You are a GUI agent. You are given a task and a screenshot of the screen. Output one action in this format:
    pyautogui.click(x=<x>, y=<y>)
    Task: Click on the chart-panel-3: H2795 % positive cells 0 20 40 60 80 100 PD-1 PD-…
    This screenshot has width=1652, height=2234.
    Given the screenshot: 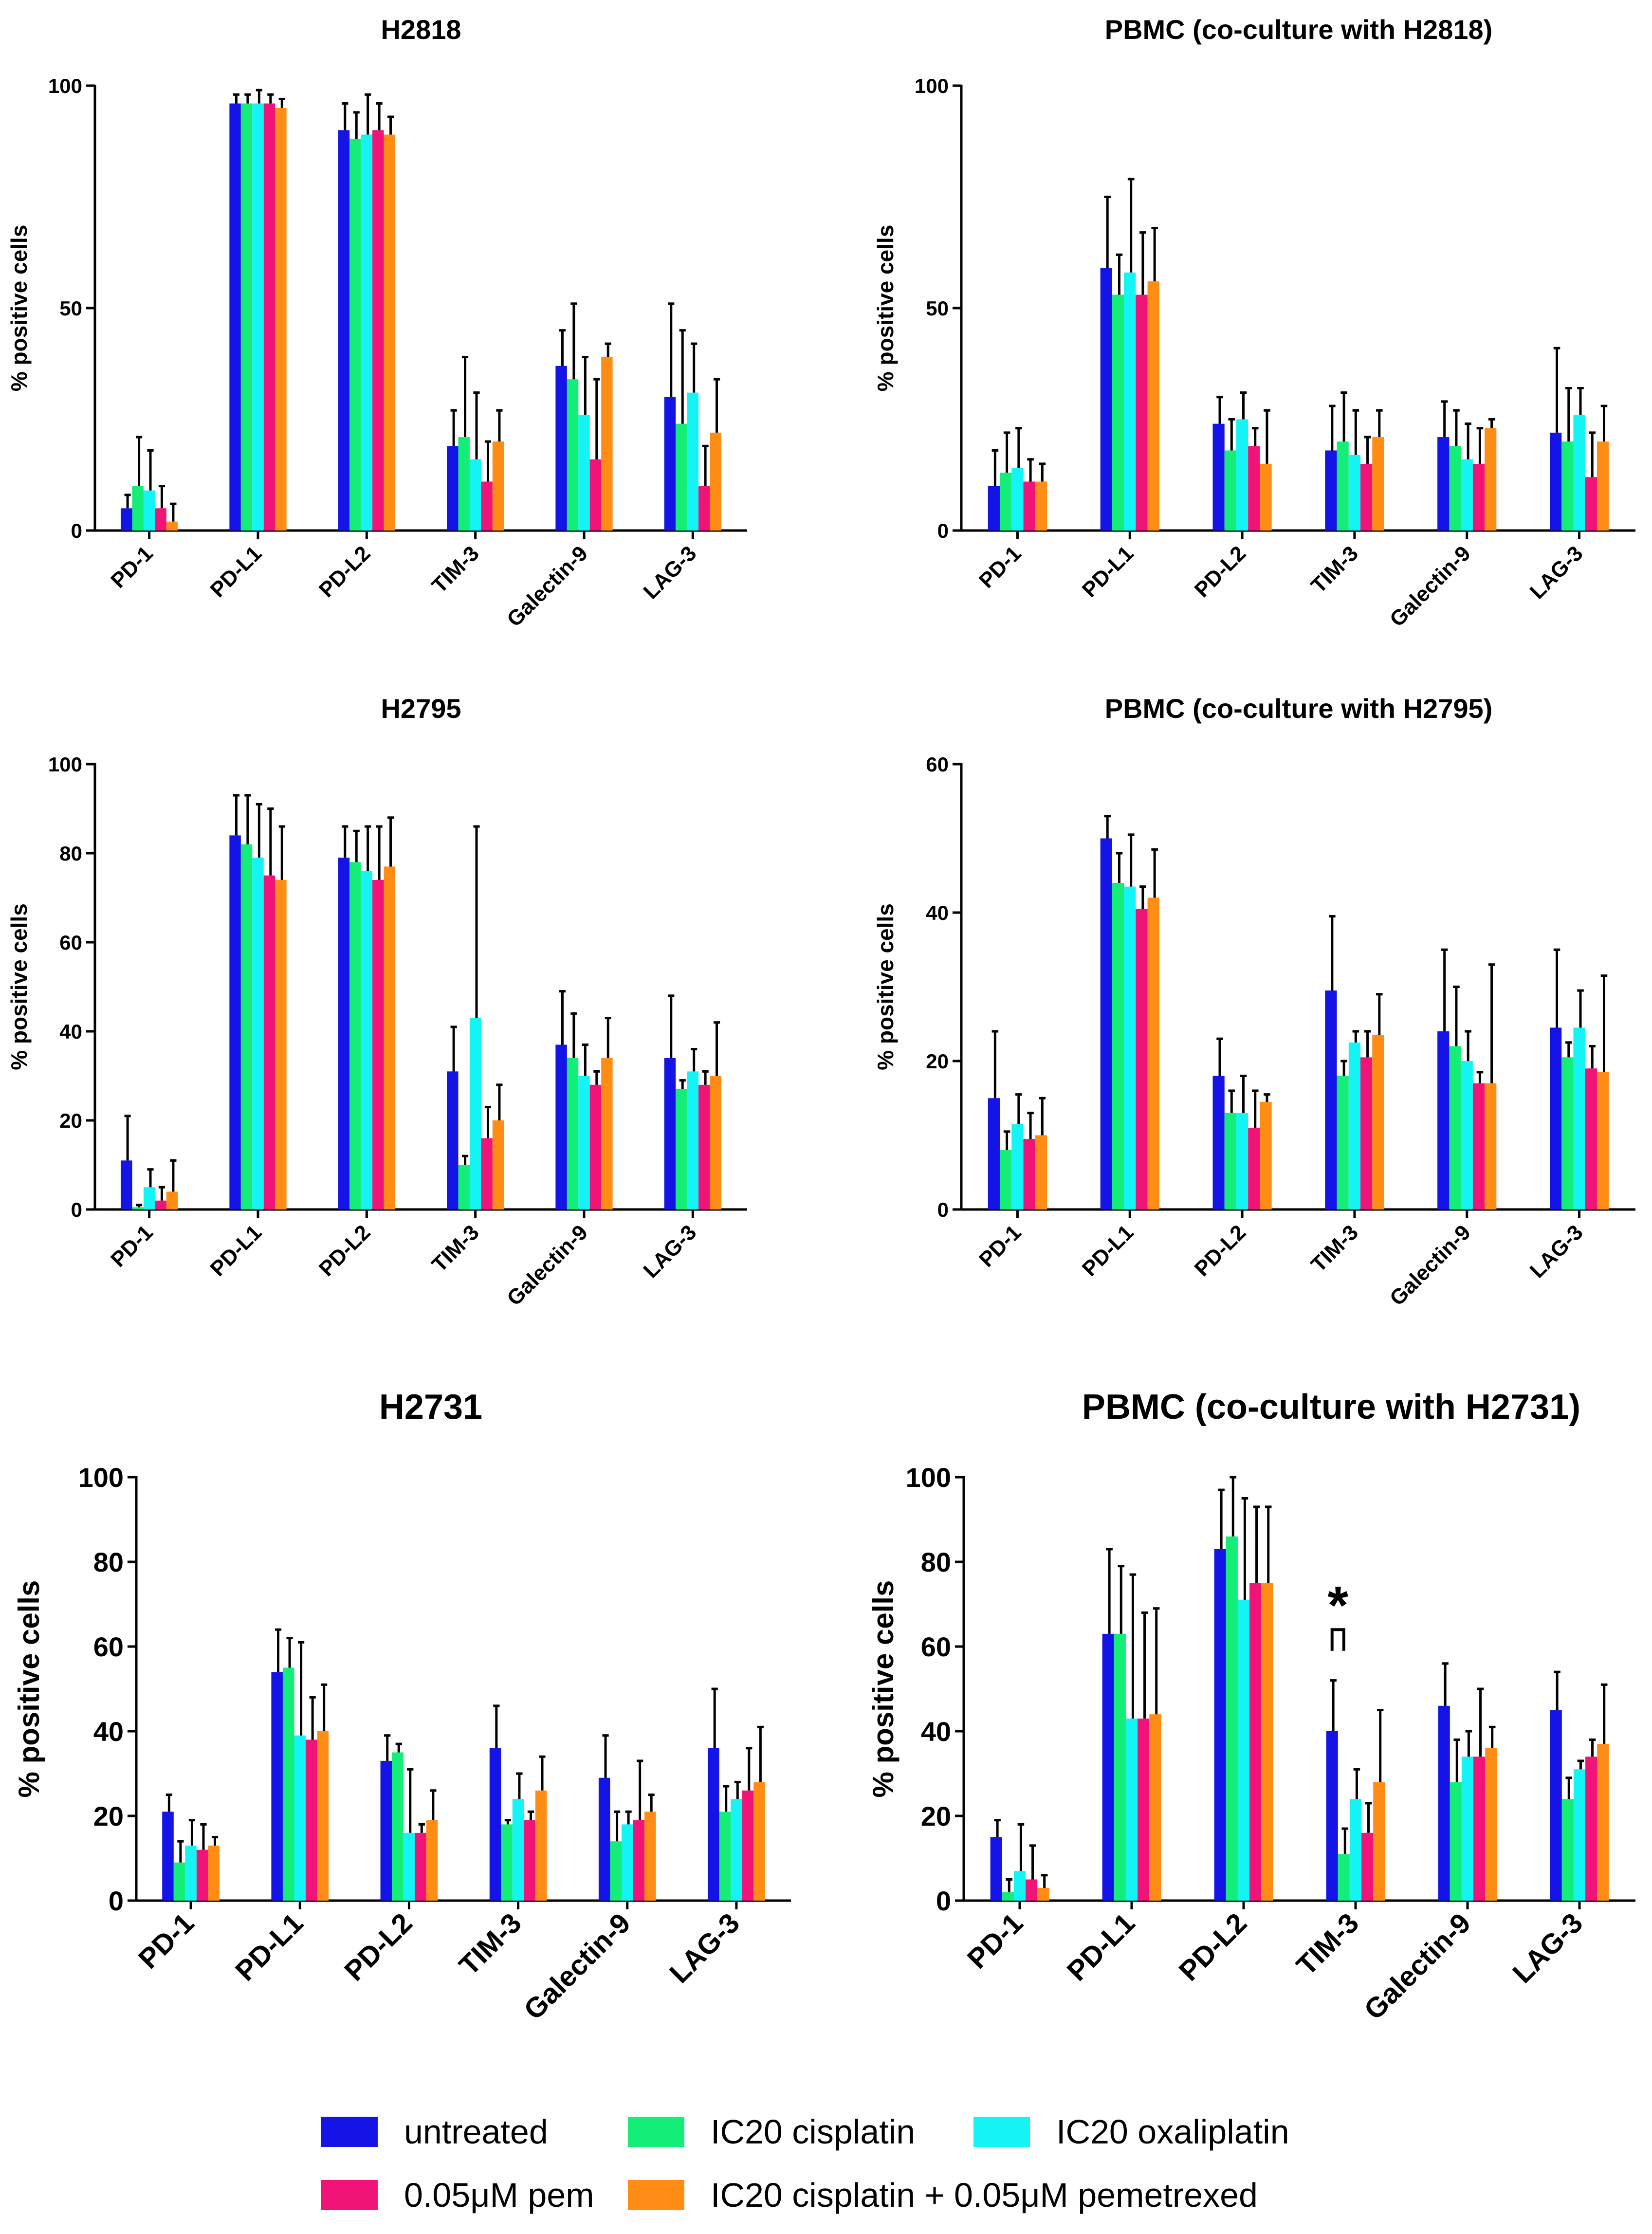 What is the action you would take?
    pyautogui.click(x=376, y=1002)
    